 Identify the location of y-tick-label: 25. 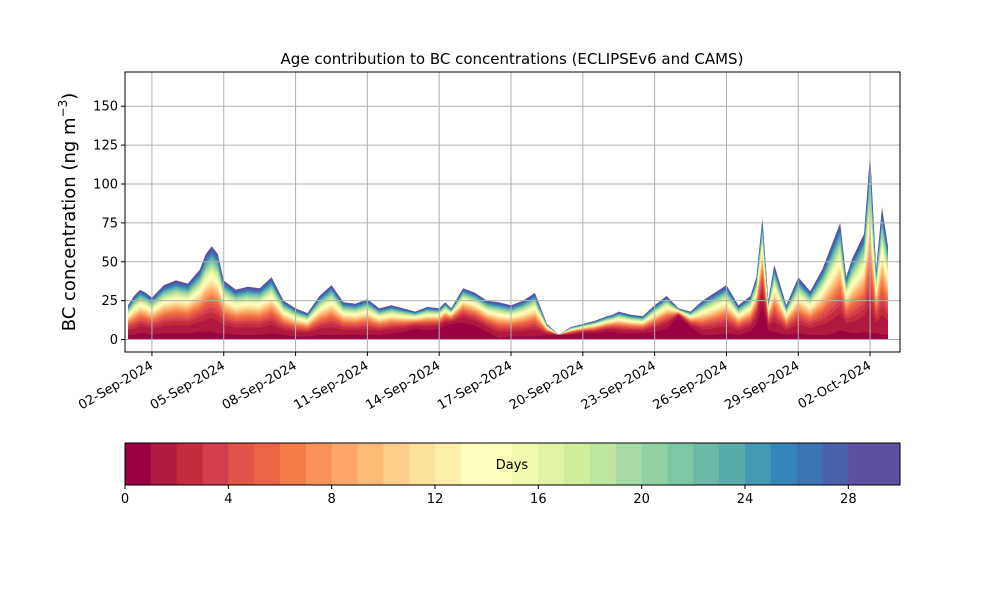
(109, 301).